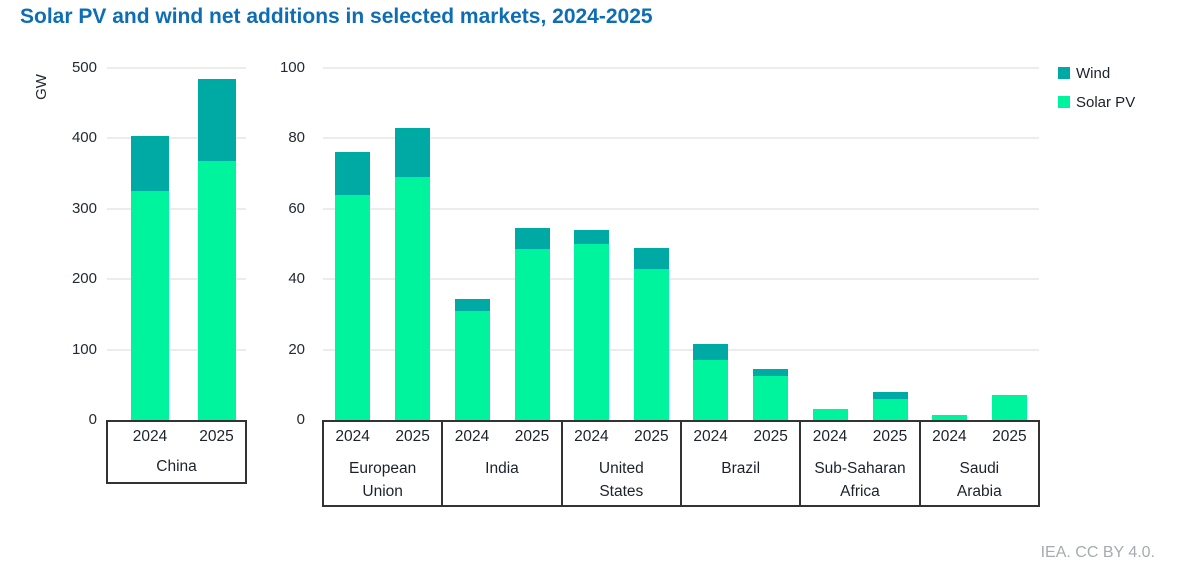 The width and height of the screenshot is (1200, 587). I want to click on legend-label: Wind, so click(1093, 73).